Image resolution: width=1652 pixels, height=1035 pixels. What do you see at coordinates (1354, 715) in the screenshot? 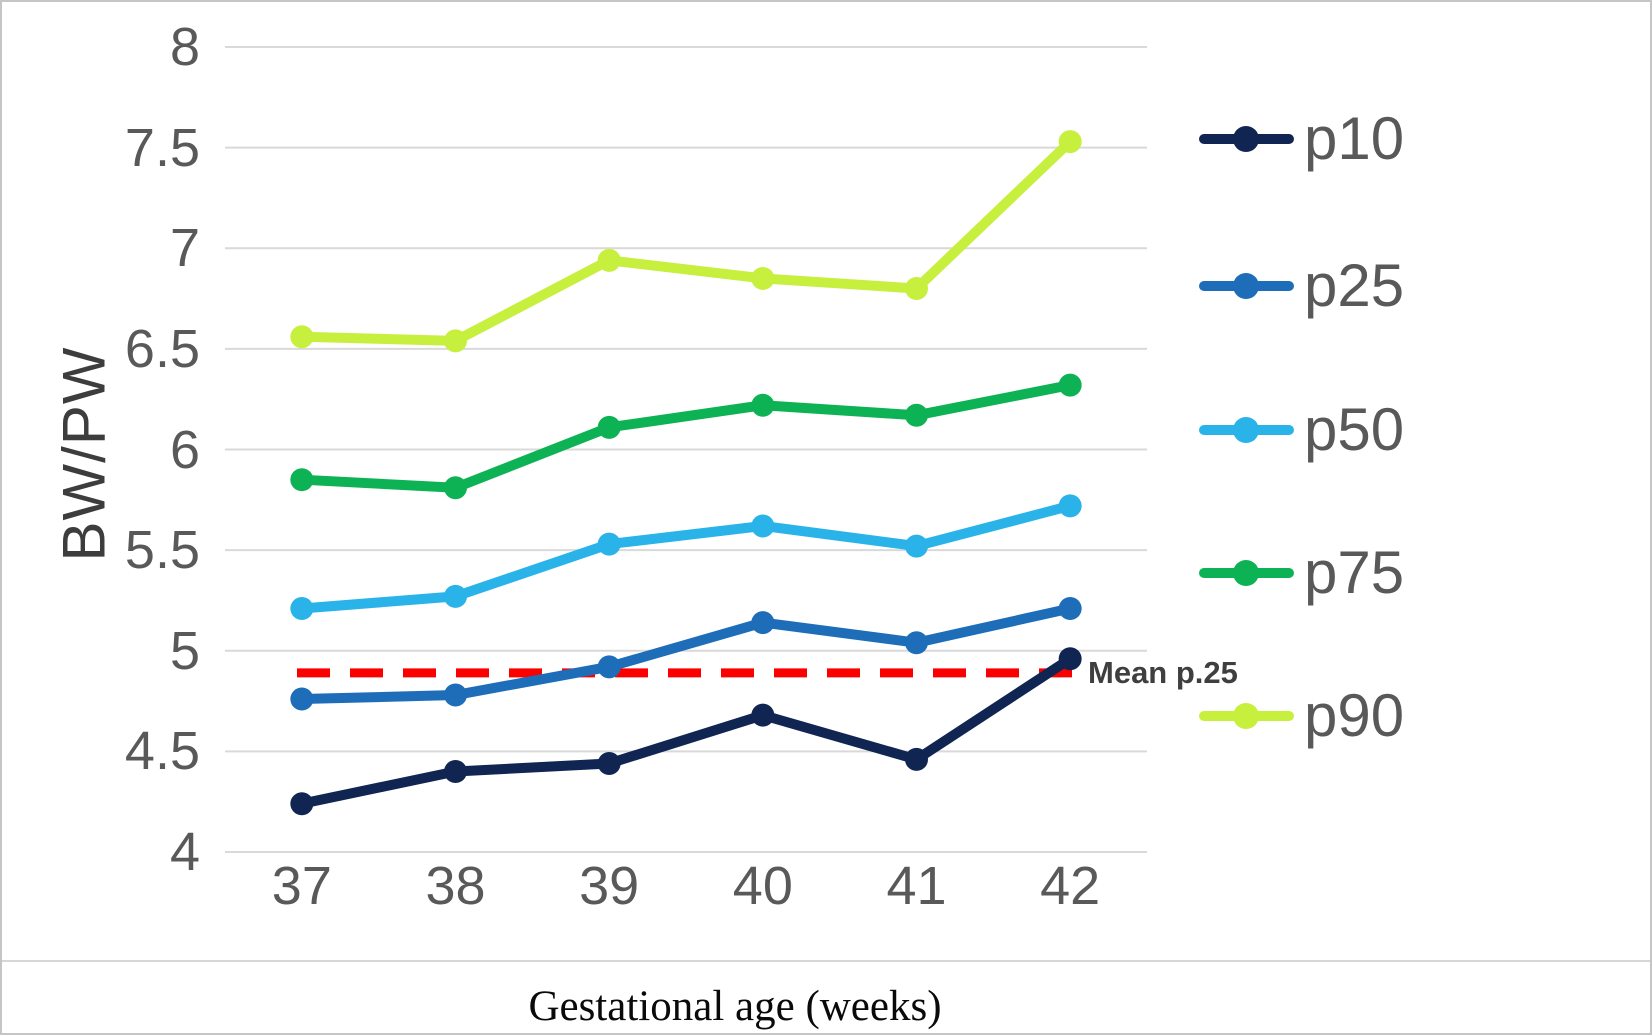
I see `legend-label: p90` at bounding box center [1354, 715].